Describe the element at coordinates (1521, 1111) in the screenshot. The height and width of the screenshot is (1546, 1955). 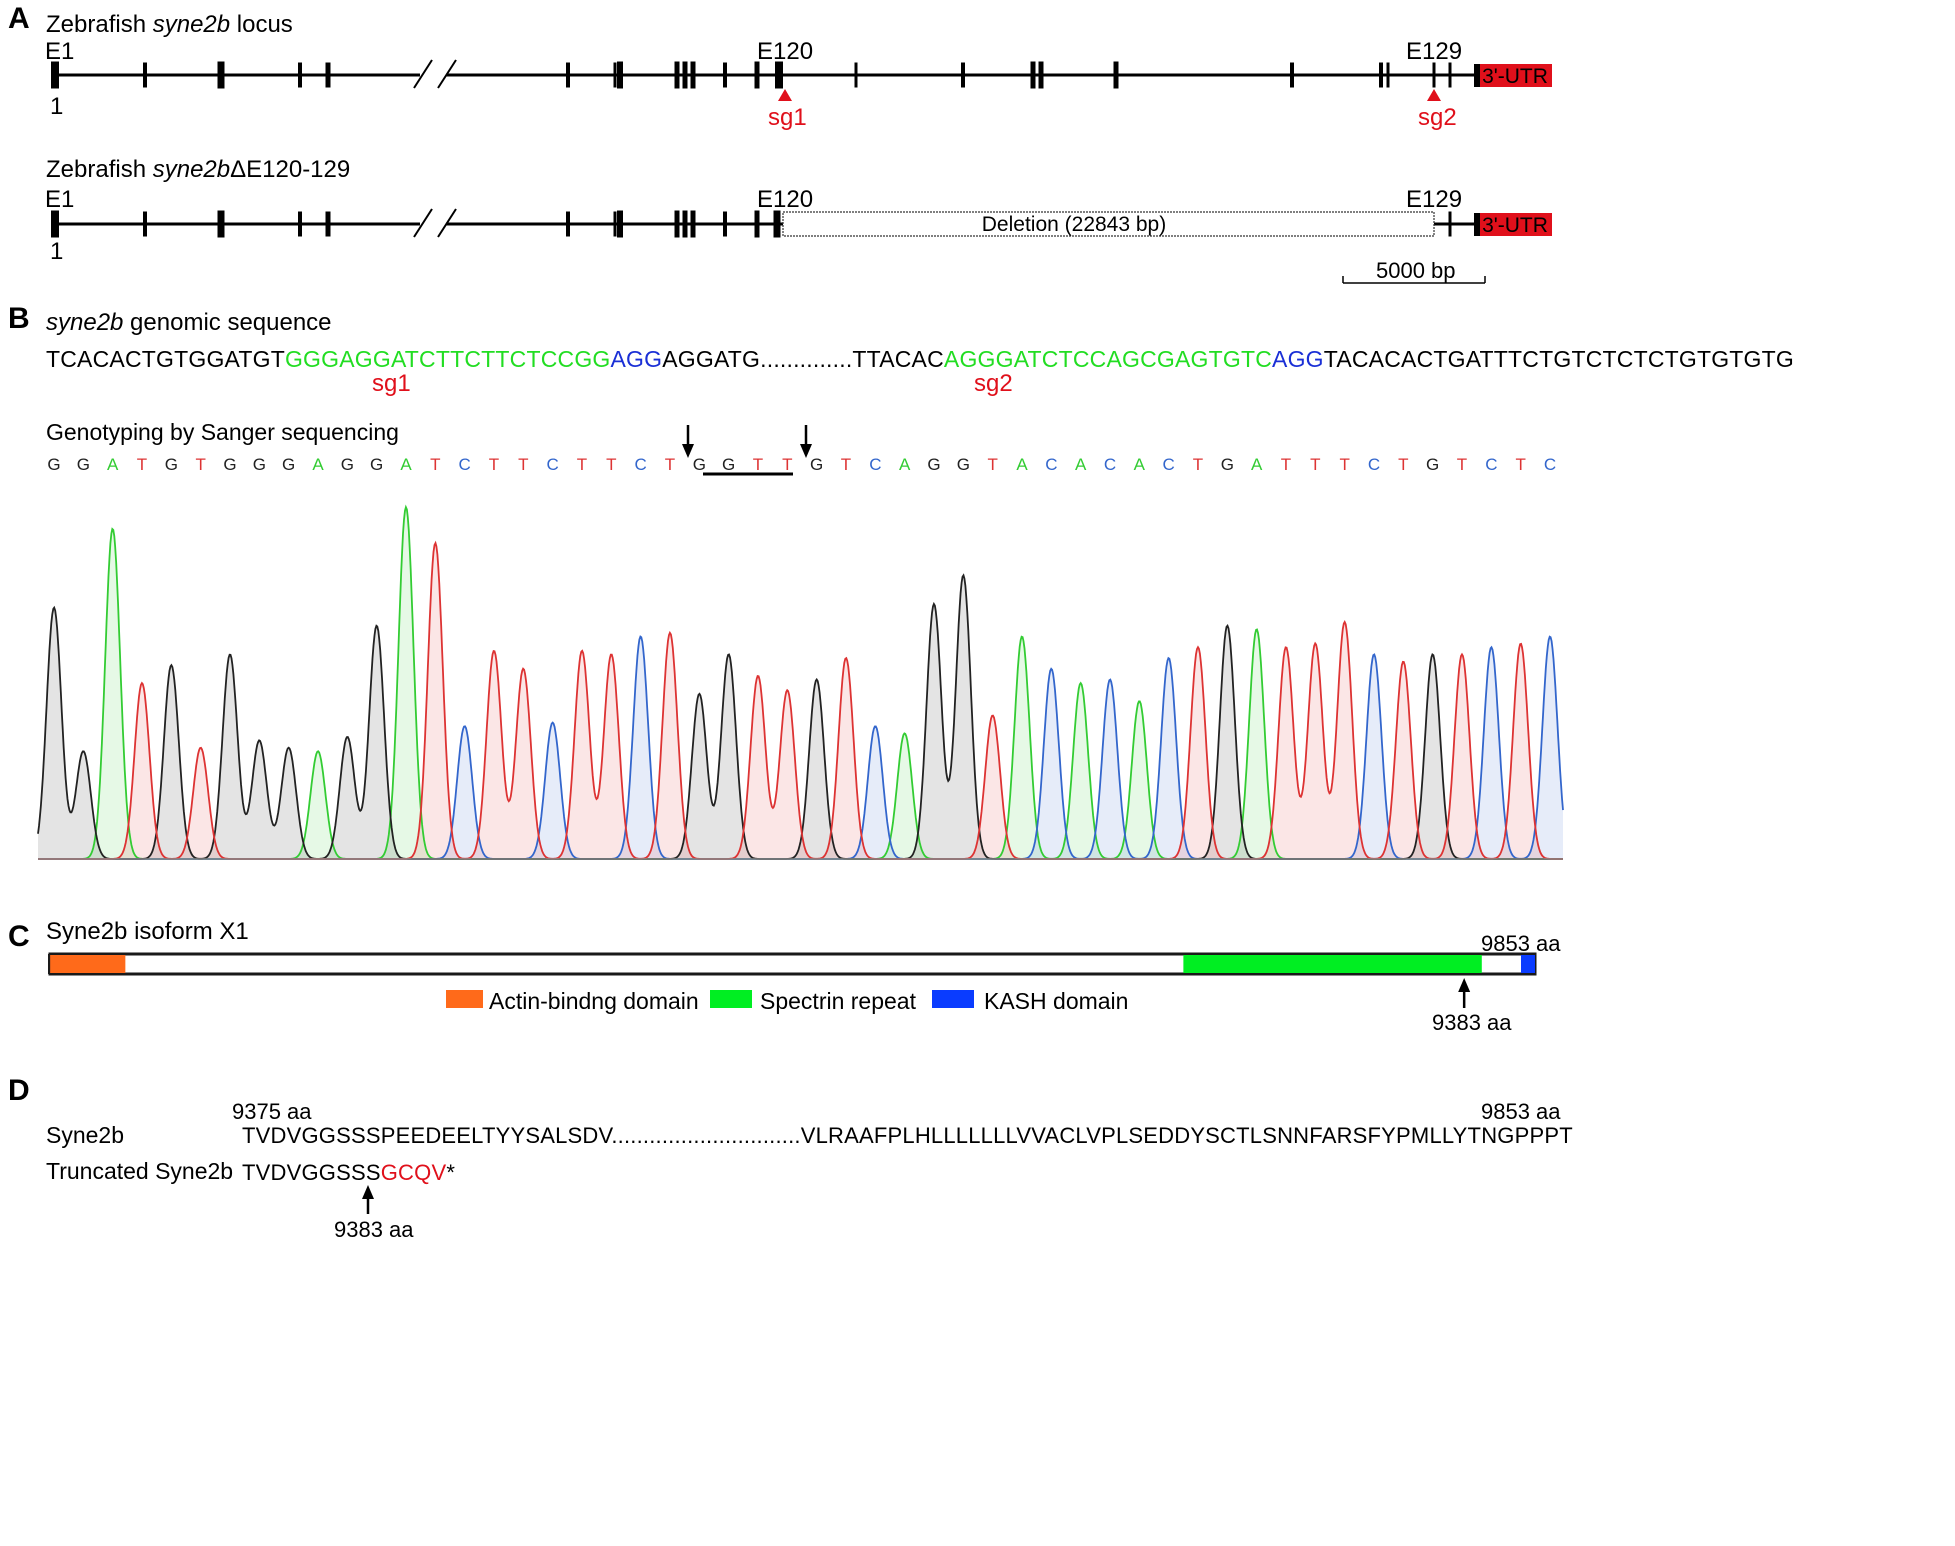
I see `seq-end-label: 9853 aa` at that location.